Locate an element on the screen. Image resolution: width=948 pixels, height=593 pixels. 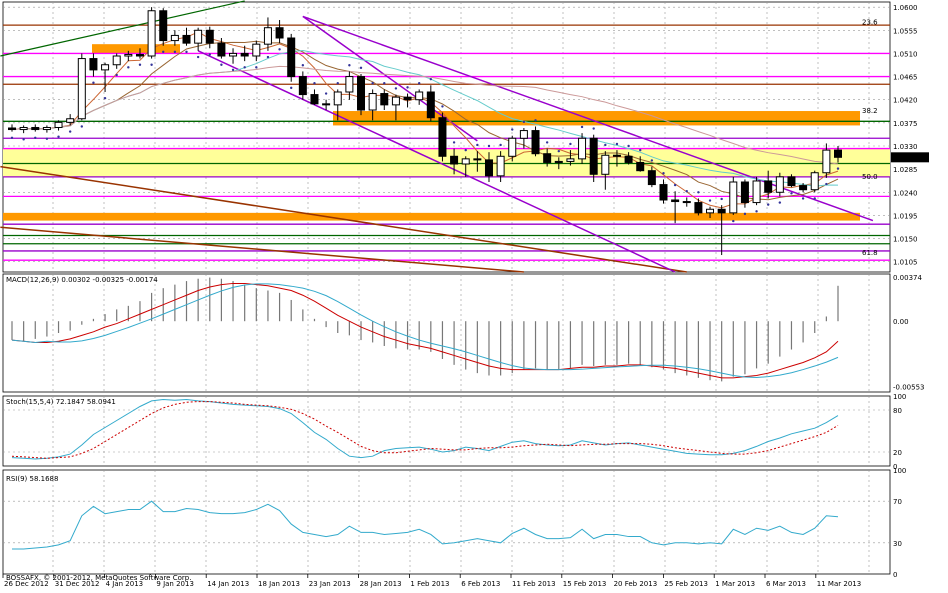
channel-top-left is located at coordinates (390, 78).